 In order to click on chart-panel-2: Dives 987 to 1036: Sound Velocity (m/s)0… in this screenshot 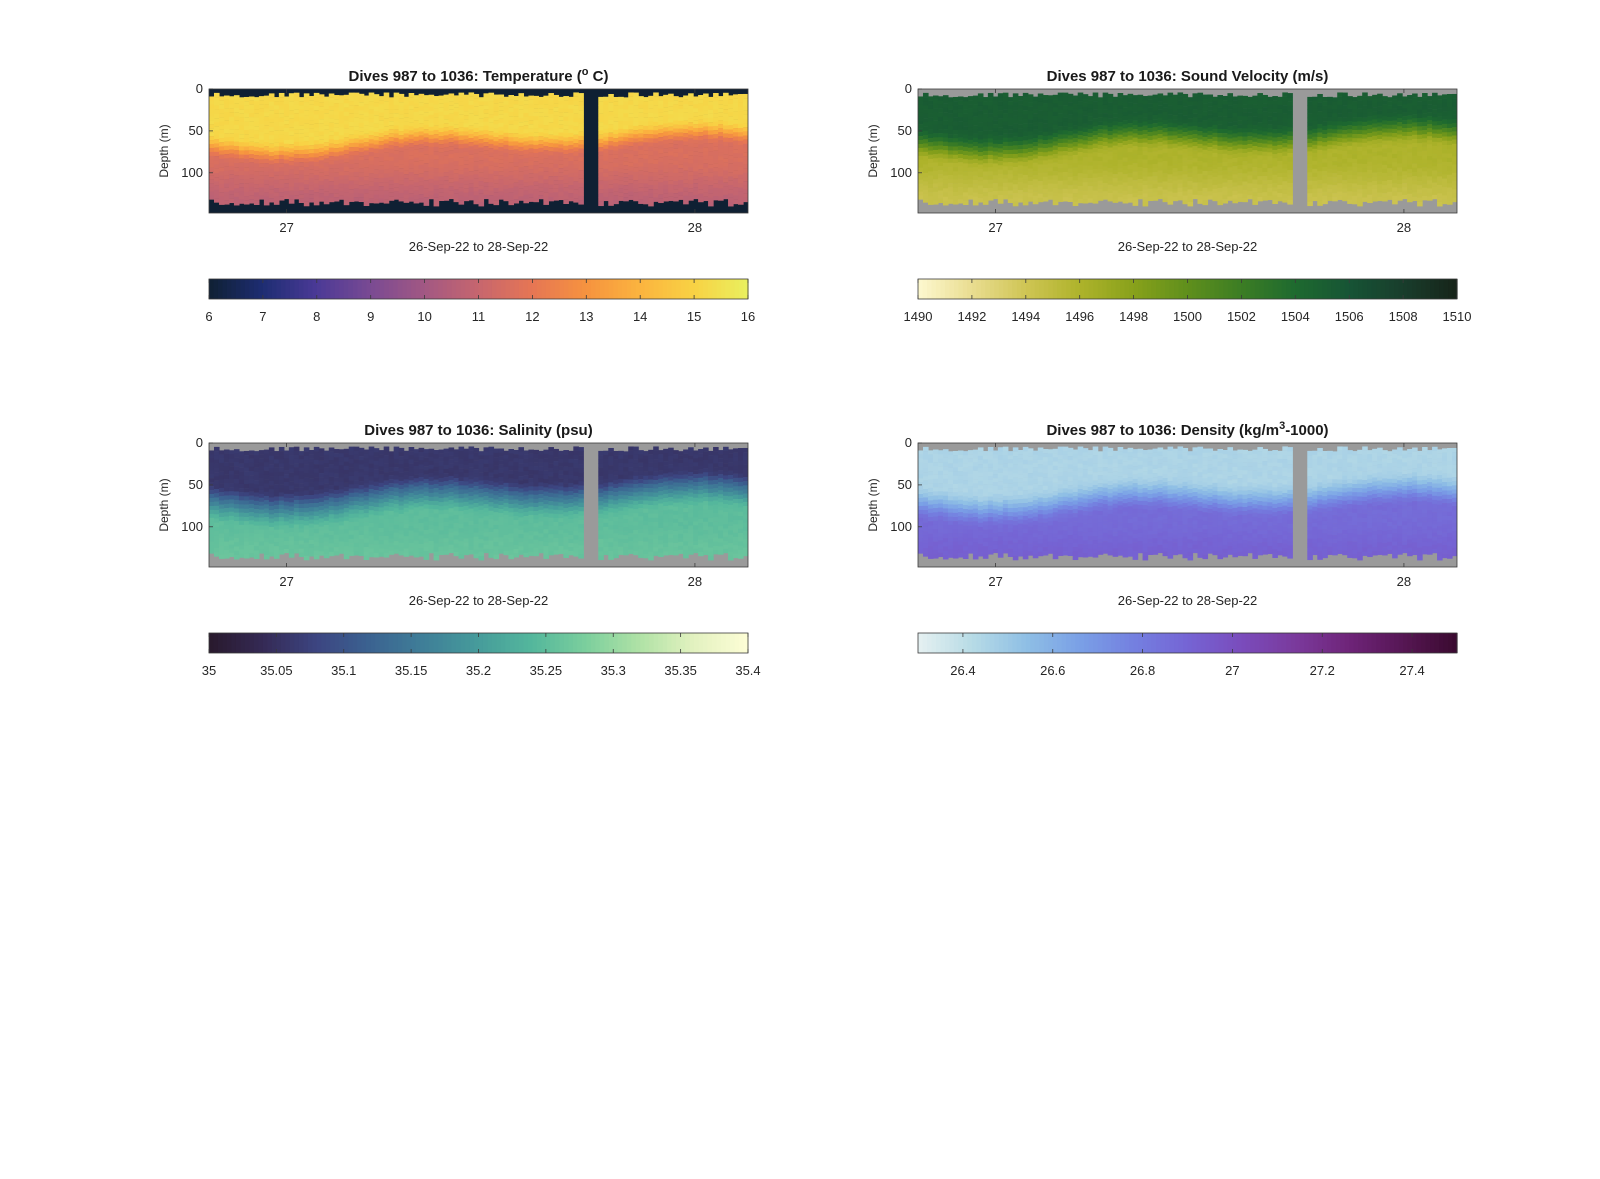, I will do `click(1168, 196)`.